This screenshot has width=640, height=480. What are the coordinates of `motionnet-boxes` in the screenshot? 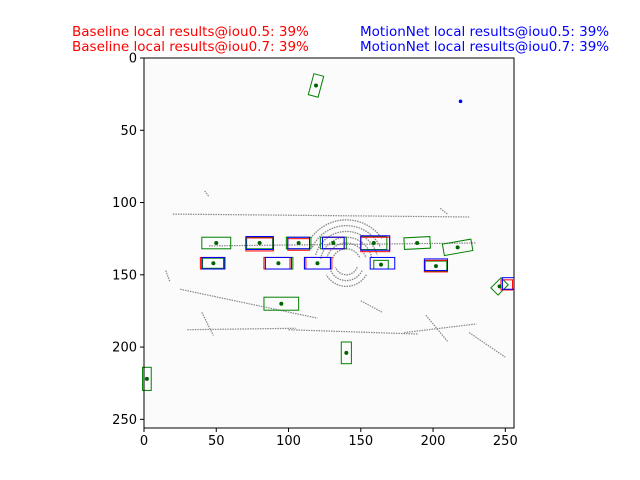 It's located at (358, 262).